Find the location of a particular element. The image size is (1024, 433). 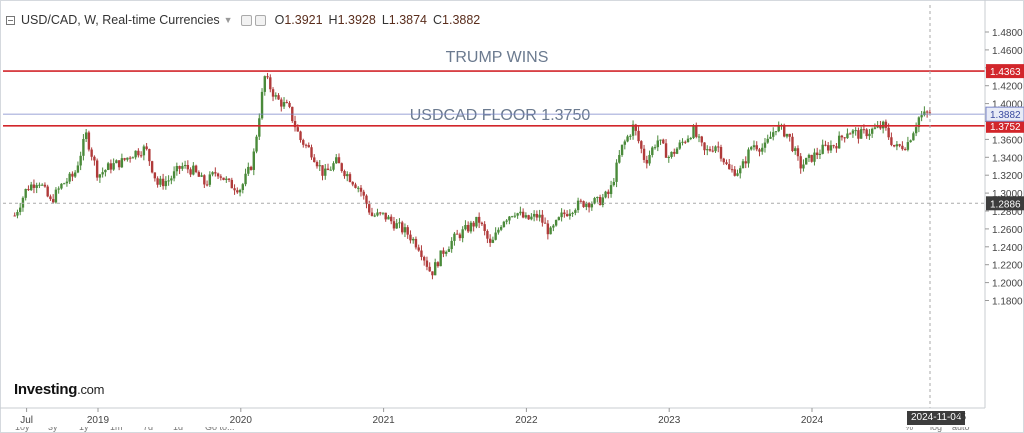

current-price-label: 1.3882 is located at coordinates (1005, 115).